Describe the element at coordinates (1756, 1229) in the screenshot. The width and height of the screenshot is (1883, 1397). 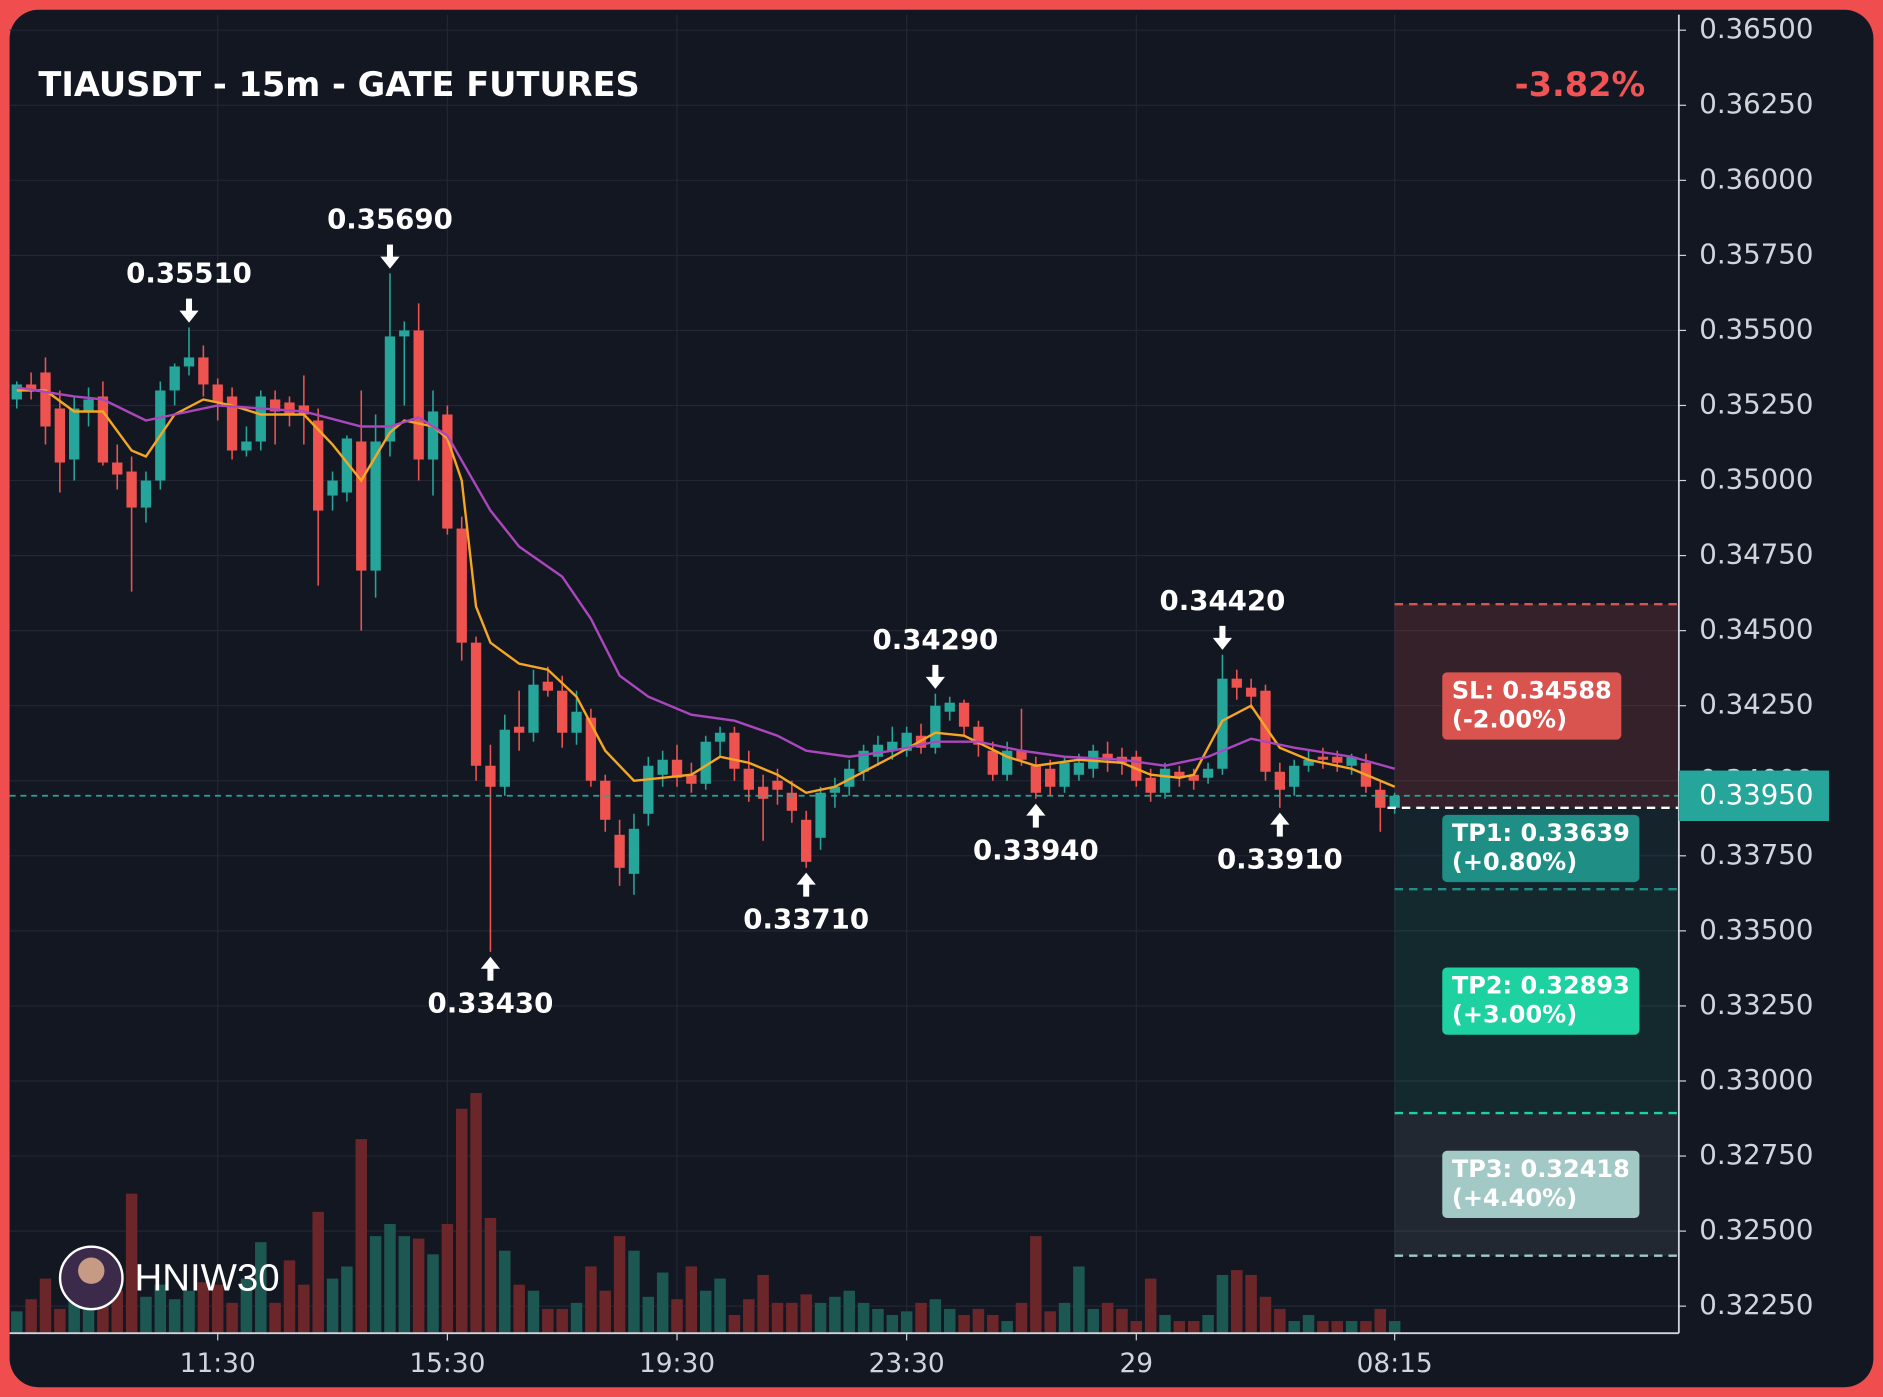
I see `y-tick-label: 0.32500` at that location.